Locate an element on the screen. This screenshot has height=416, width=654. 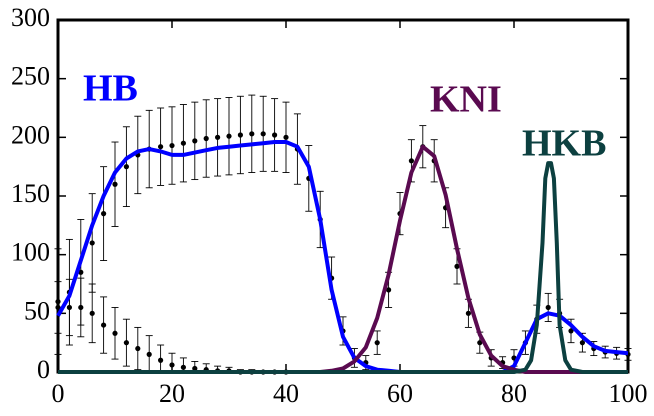
x-tick-label: 40 is located at coordinates (286, 393).